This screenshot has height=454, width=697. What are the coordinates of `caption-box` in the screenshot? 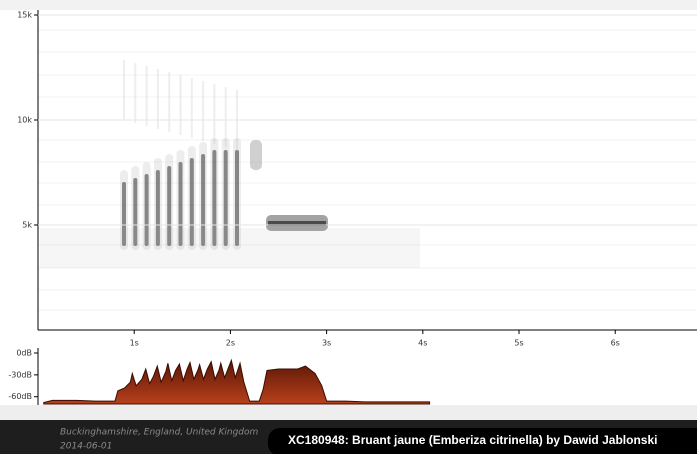 It's located at (482, 441).